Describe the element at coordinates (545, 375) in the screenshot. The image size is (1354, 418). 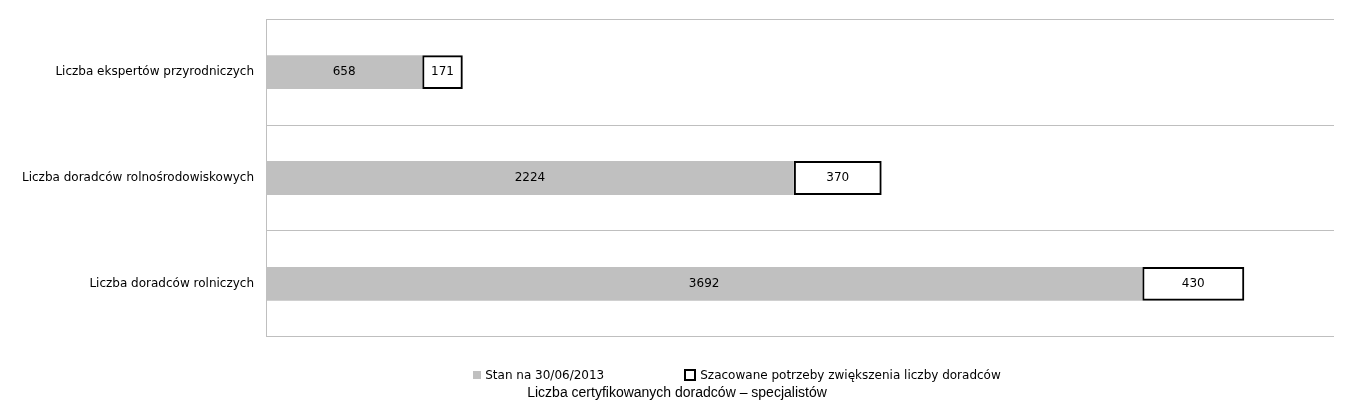
I see `legend-label: Stan na 30/06/2013` at that location.